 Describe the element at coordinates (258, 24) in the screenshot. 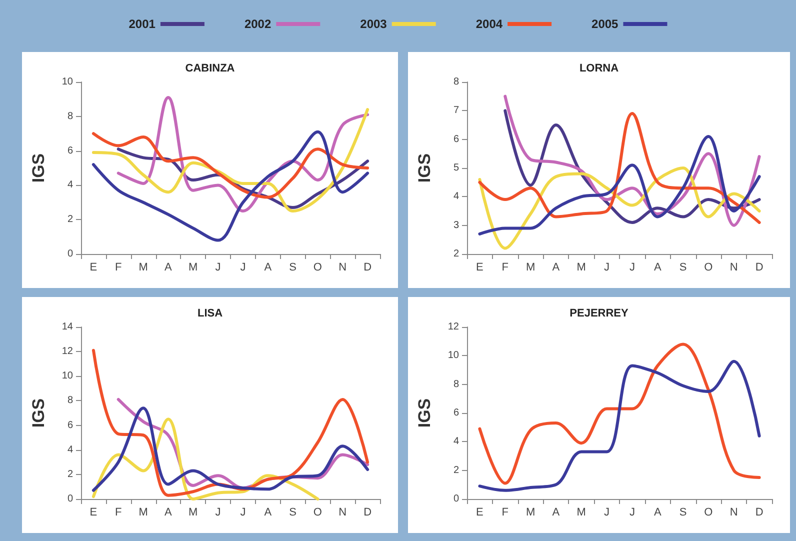

I see `legend-label: 2002` at that location.